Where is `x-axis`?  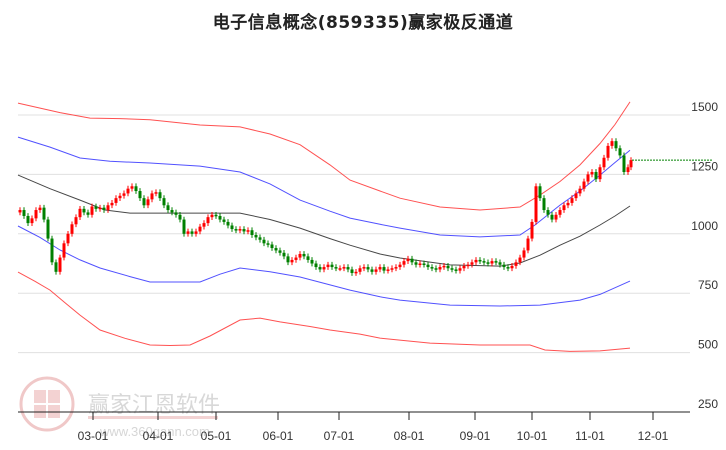 x-axis is located at coordinates (354, 415).